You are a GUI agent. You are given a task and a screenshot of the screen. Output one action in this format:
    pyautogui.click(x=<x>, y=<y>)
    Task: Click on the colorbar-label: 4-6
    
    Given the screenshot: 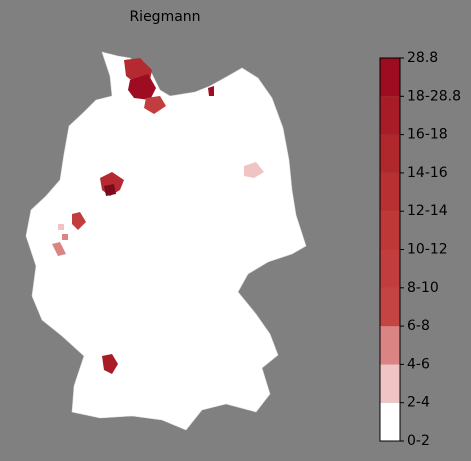 What is the action you would take?
    pyautogui.click(x=418, y=364)
    